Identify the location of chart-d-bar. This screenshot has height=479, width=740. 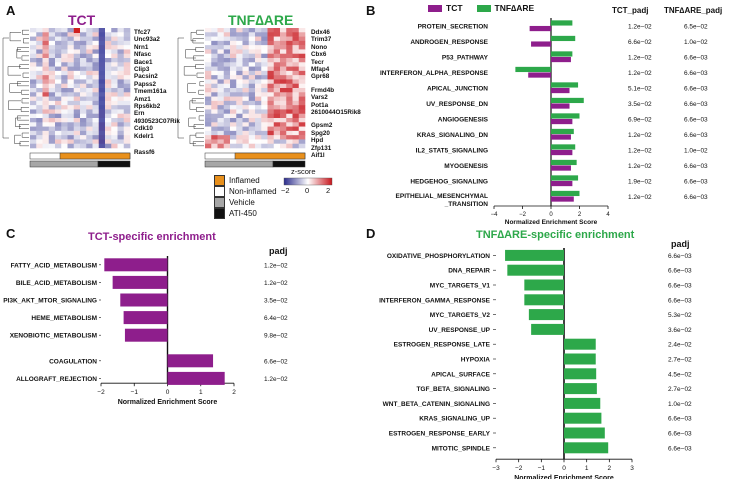
(586, 448).